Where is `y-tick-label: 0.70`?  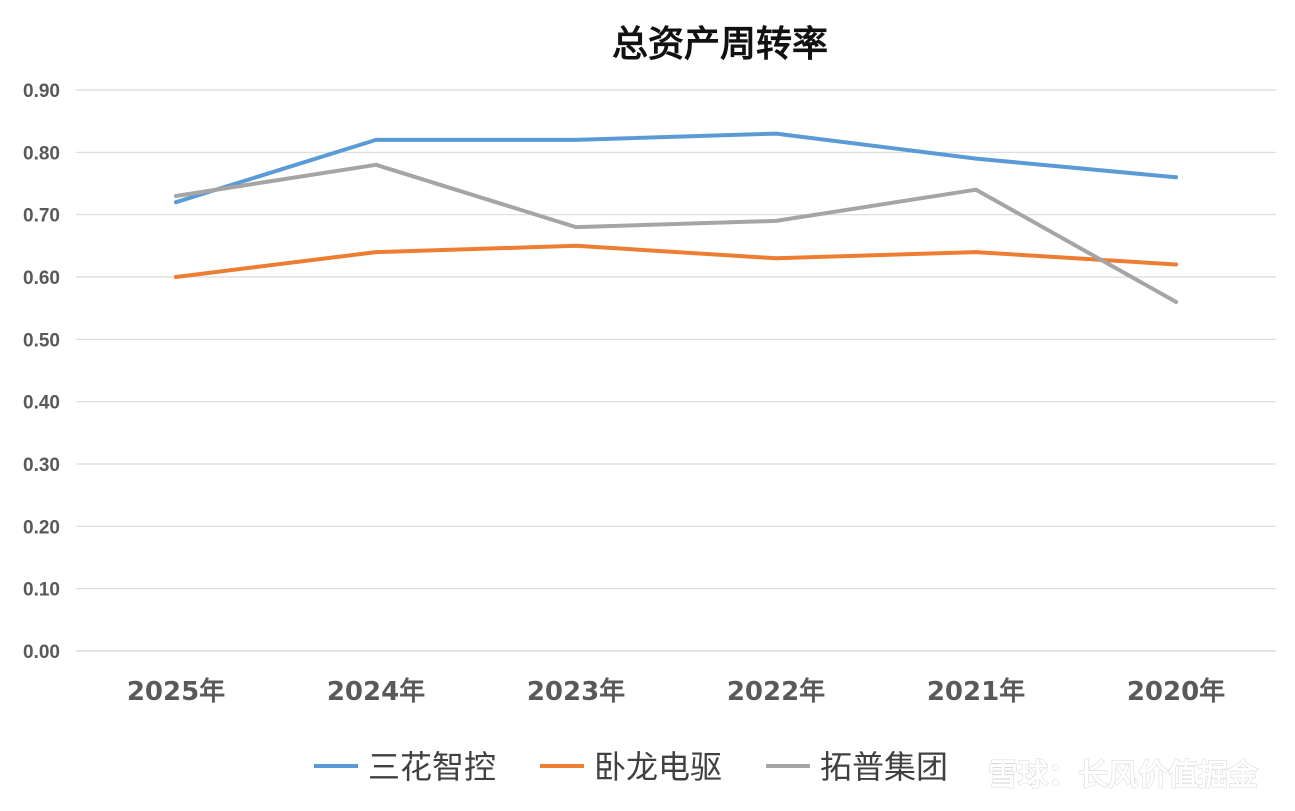
y-tick-label: 0.70 is located at coordinates (41, 216).